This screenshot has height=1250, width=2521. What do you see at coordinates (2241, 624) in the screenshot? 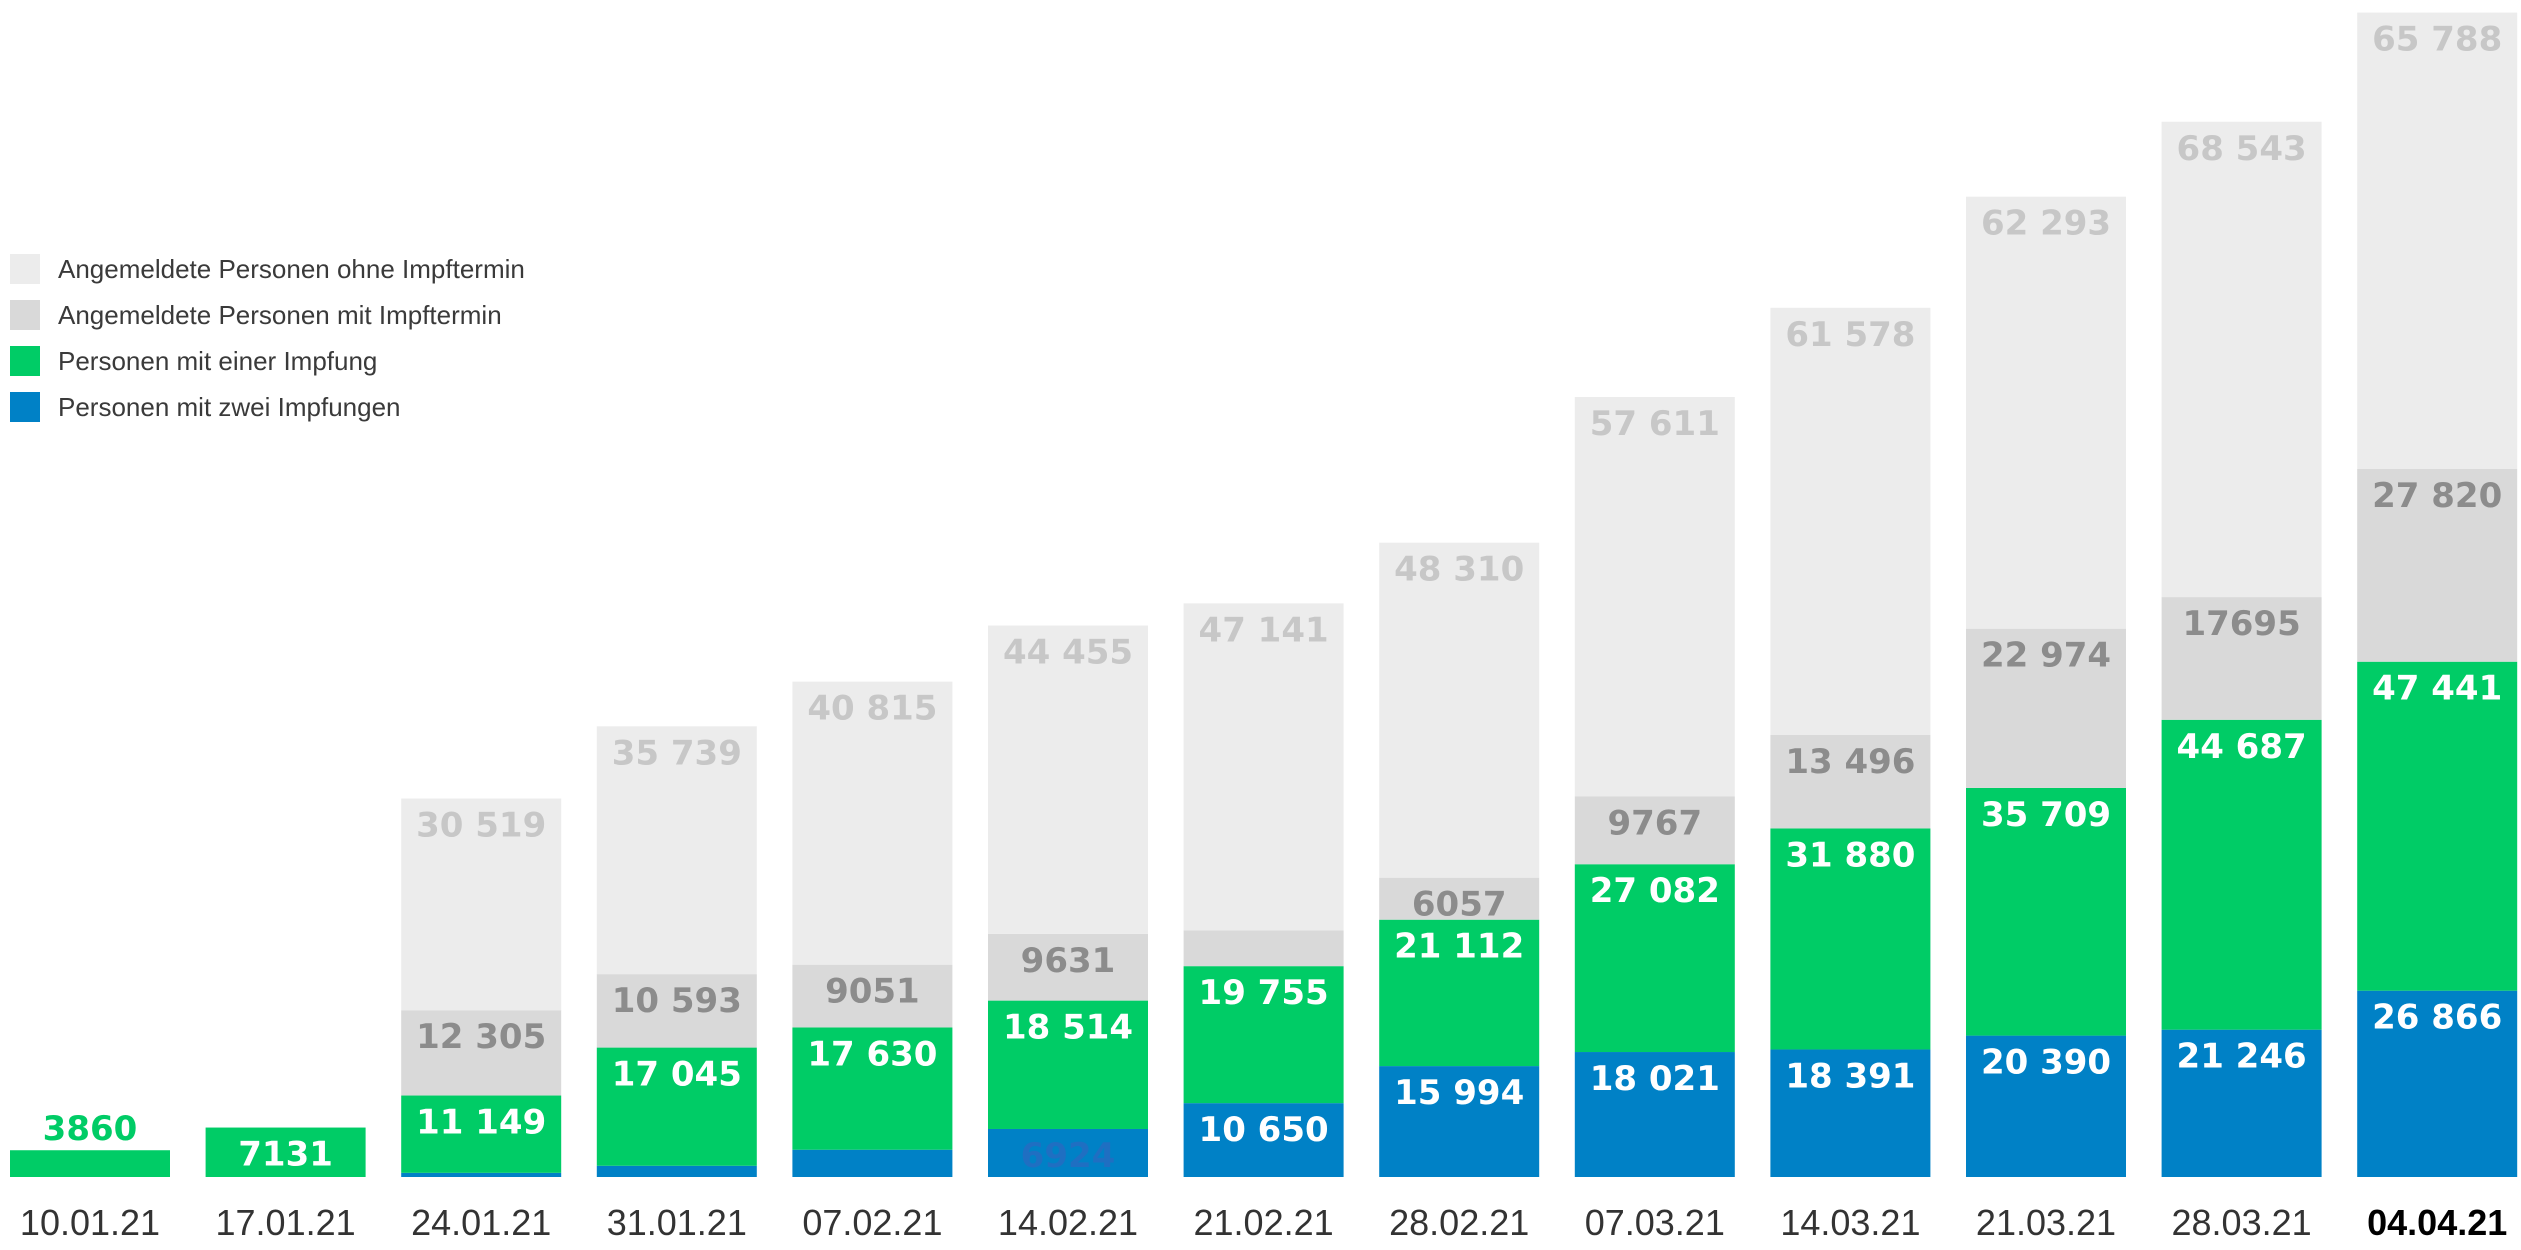
I see `data-label-28.03.21-s2: 17695` at bounding box center [2241, 624].